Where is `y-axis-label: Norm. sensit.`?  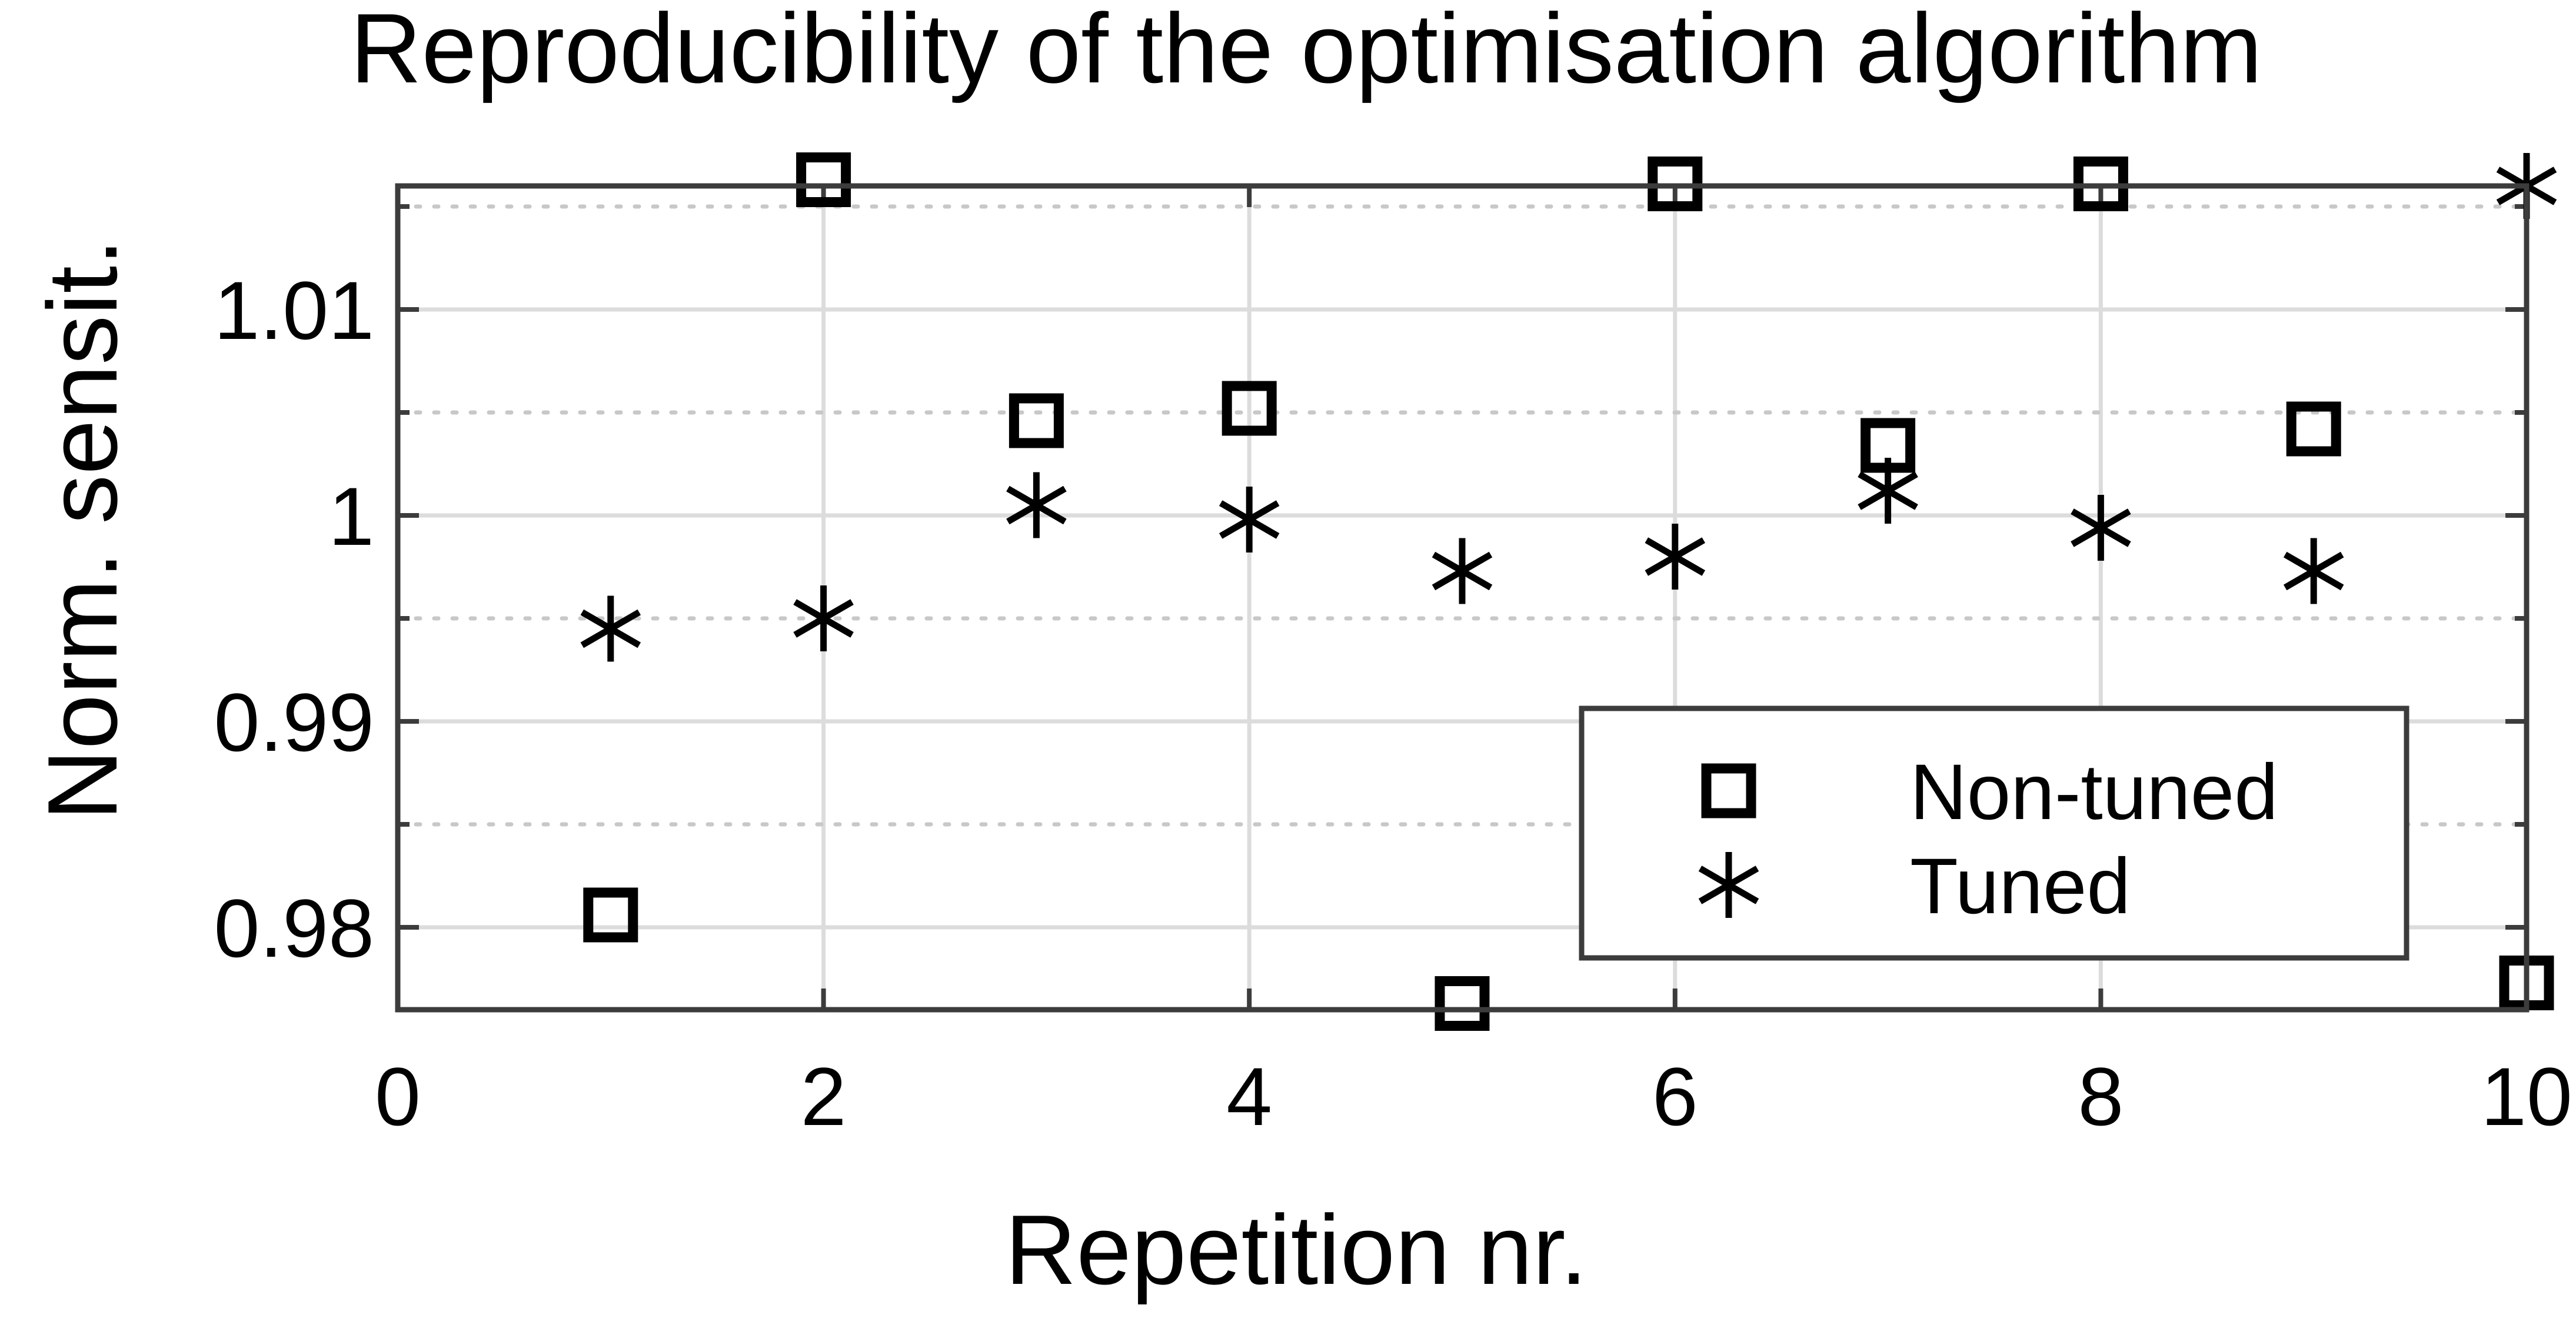 y-axis-label: Norm. sensit. is located at coordinates (82, 529).